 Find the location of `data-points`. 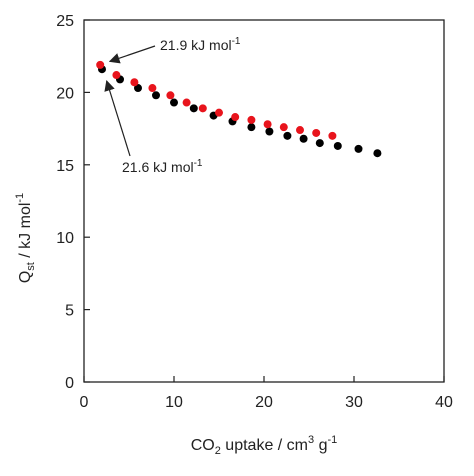

data-points is located at coordinates (239, 109).